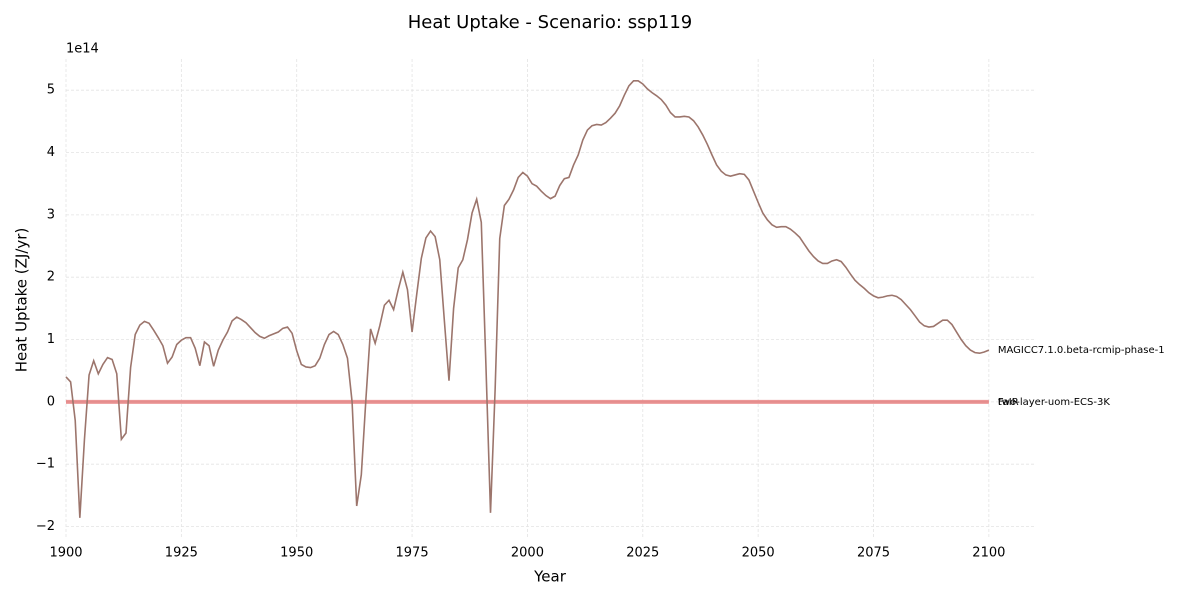 This screenshot has height=600, width=1200. Describe the element at coordinates (51, 277) in the screenshot. I see `y-tick-label: 2` at that location.